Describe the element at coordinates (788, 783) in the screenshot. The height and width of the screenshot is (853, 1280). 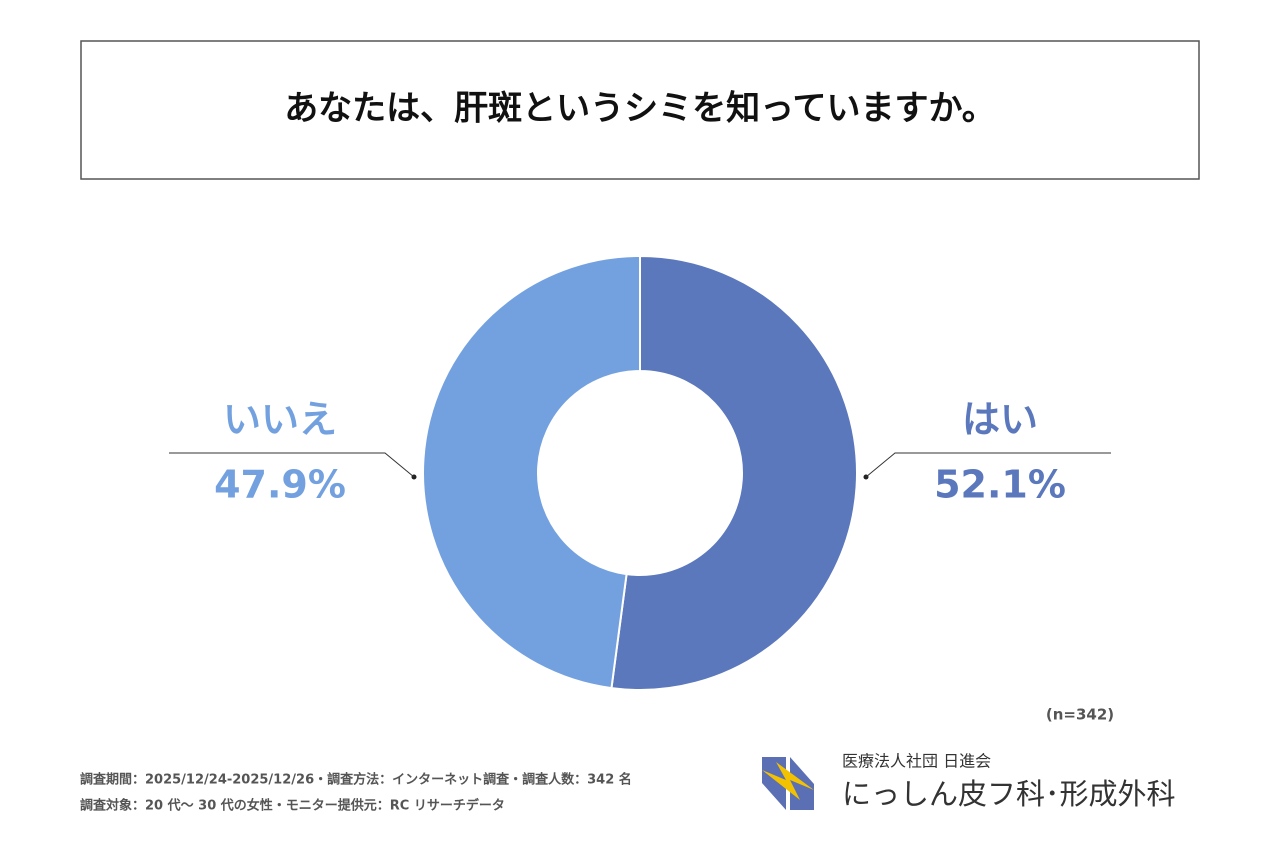
I see `logo-icon` at that location.